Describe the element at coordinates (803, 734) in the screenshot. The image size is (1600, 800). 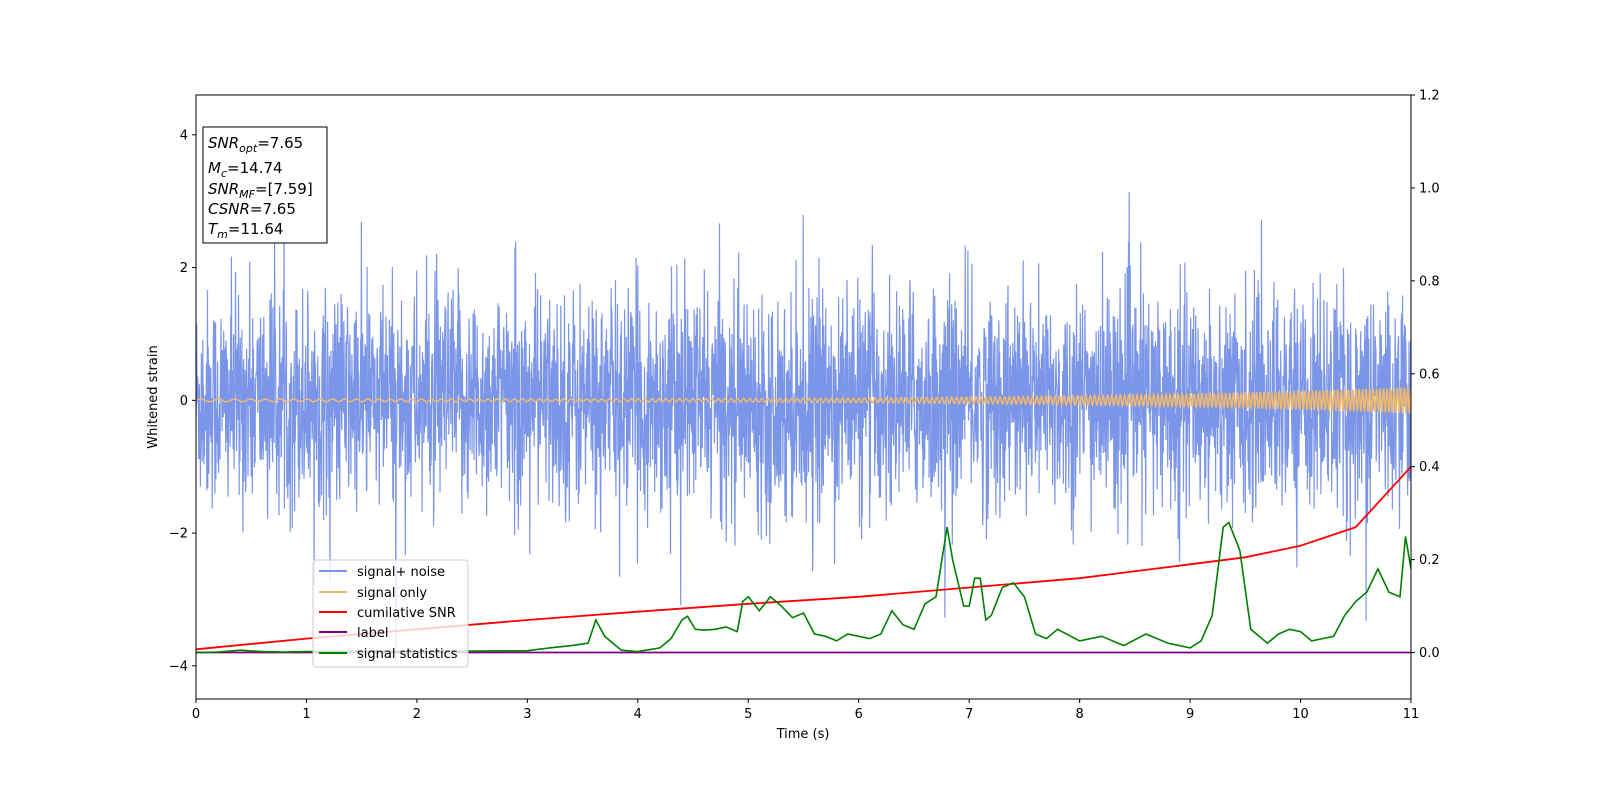
I see `x-axis-label: Time (s)` at that location.